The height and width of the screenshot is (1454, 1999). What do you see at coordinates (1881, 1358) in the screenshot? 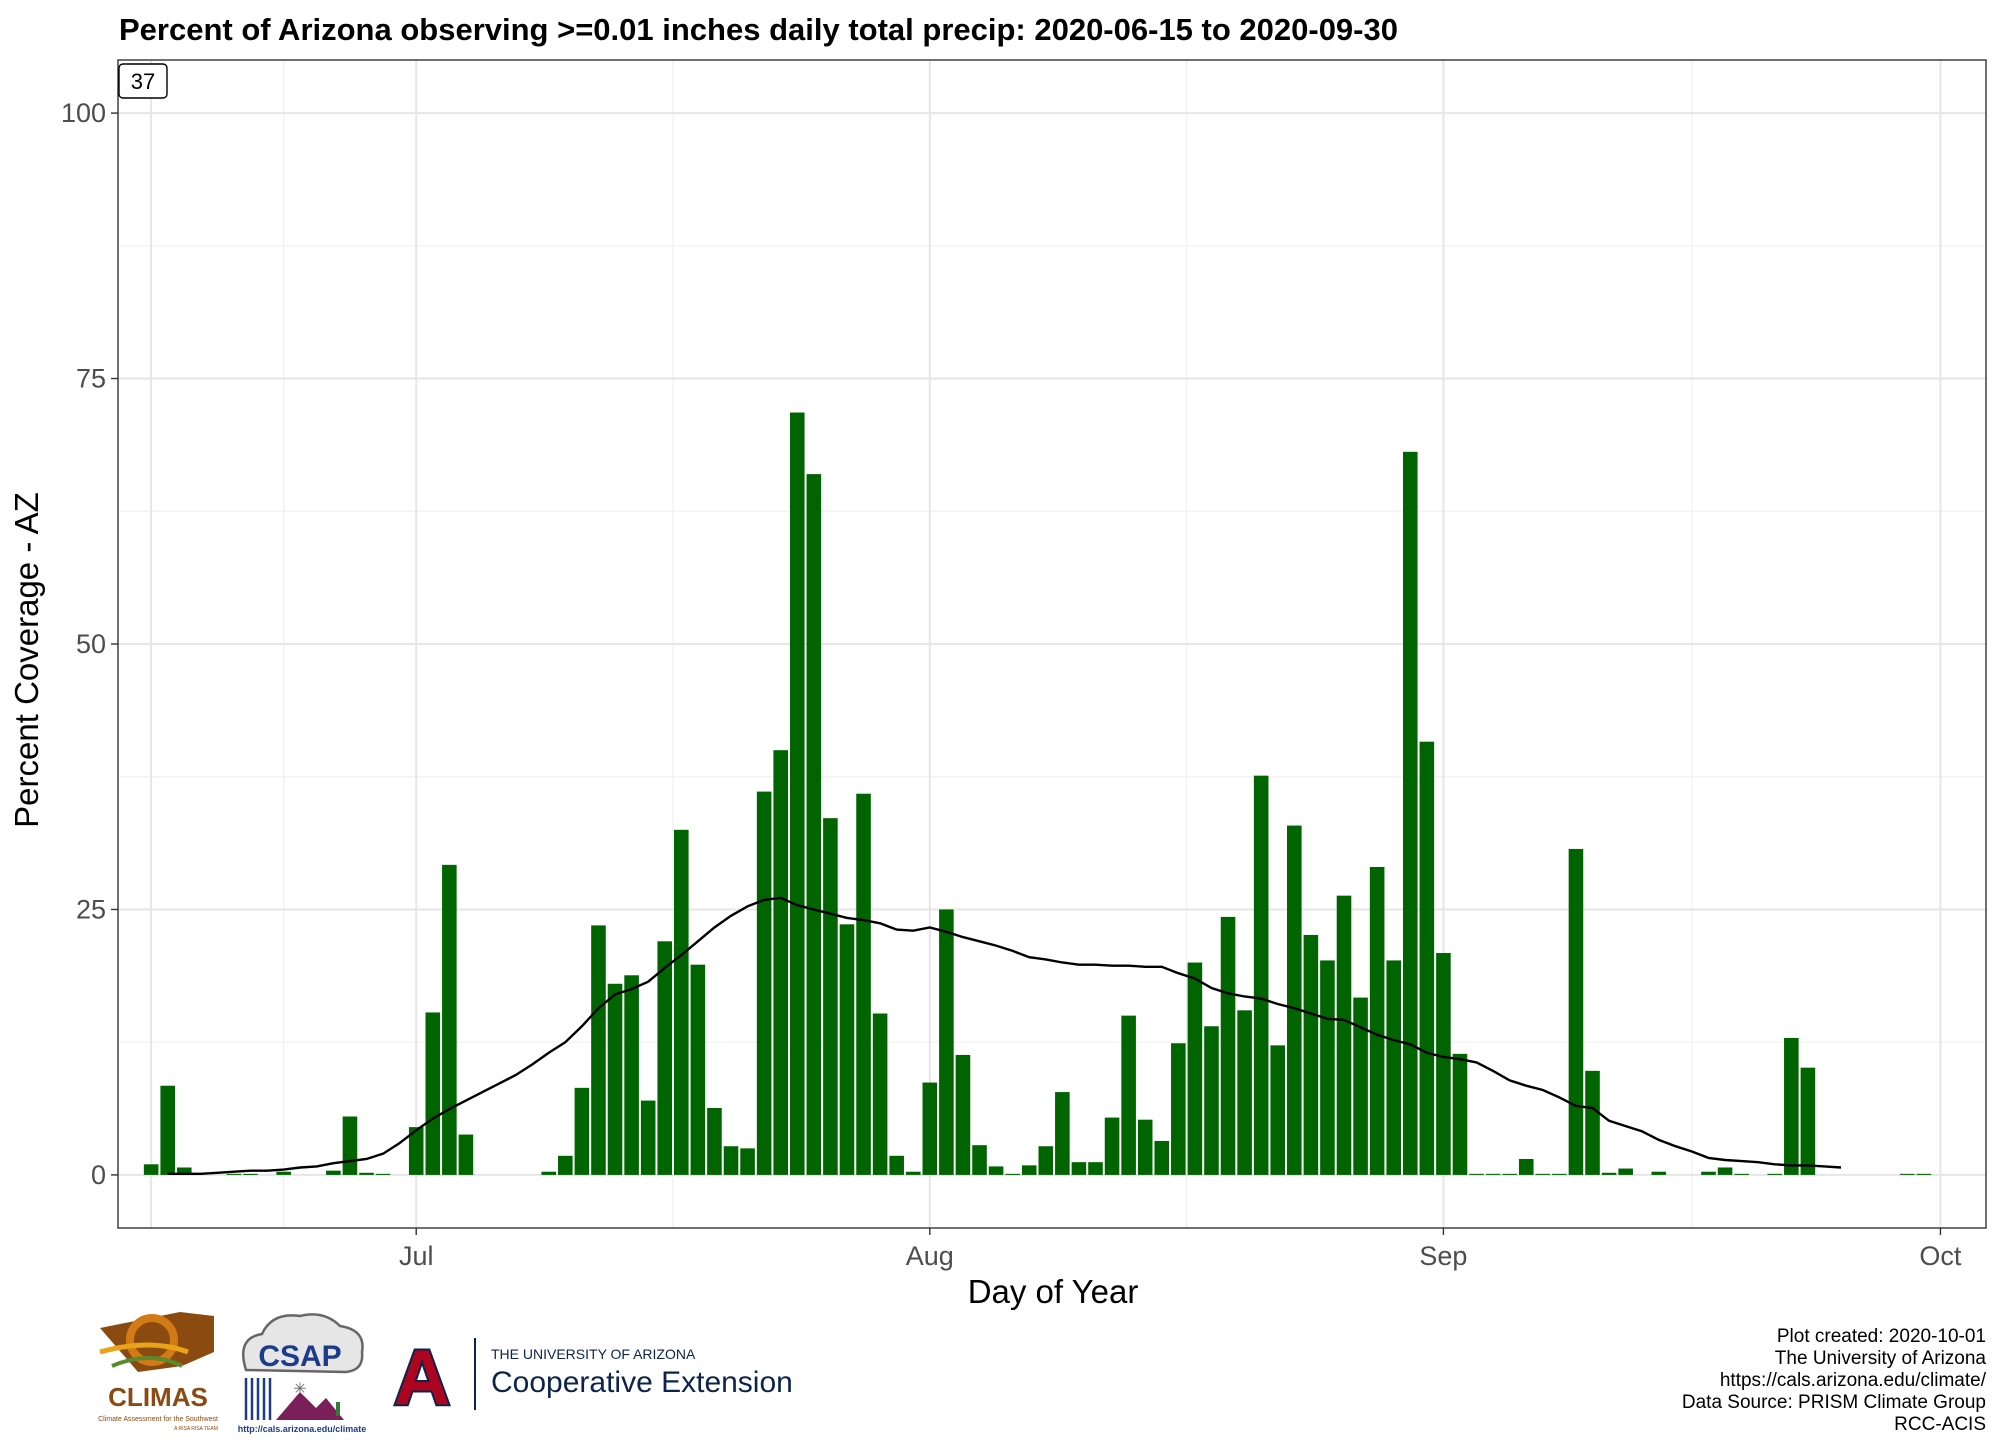
I see `caption-line: The University of Arizona` at bounding box center [1881, 1358].